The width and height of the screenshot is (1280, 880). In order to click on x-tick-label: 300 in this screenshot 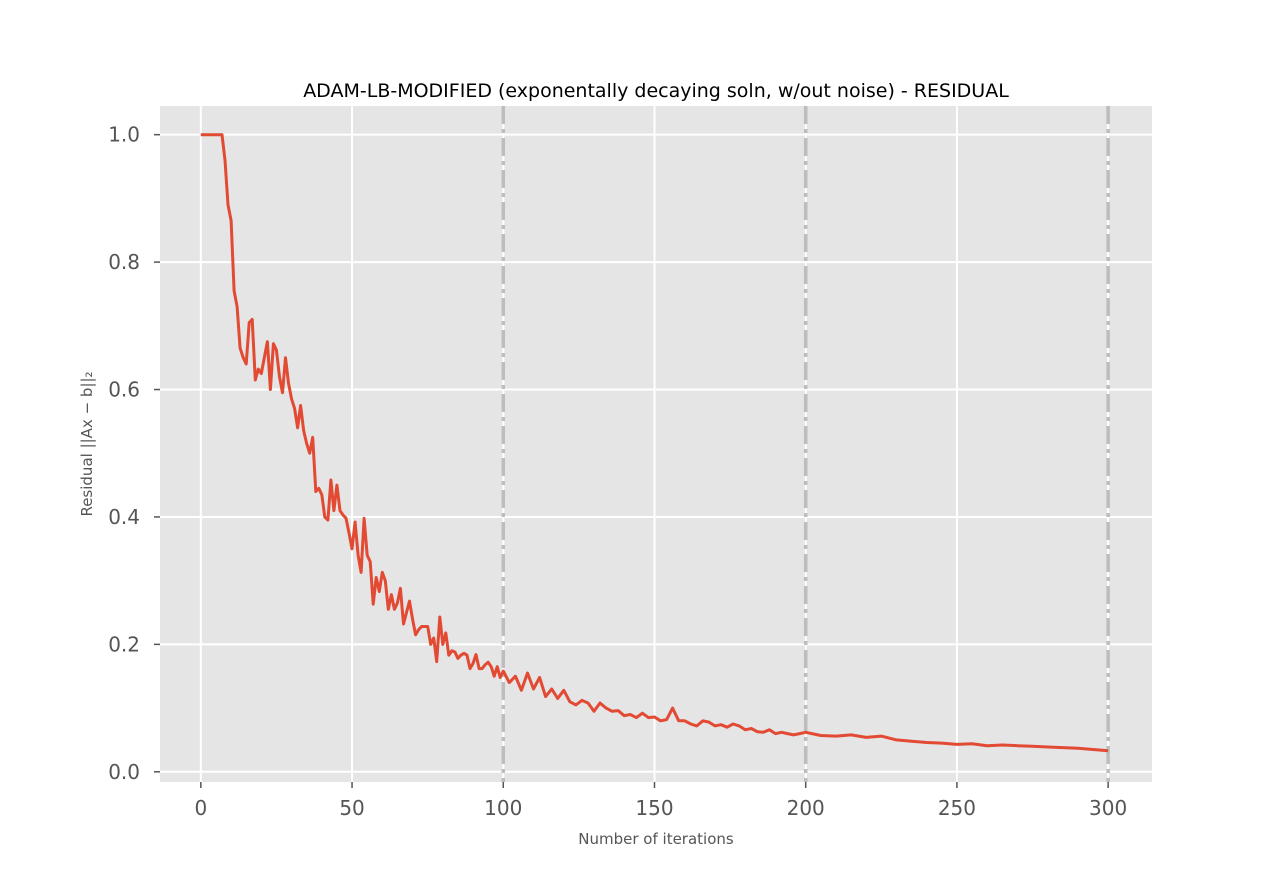, I will do `click(1108, 808)`.